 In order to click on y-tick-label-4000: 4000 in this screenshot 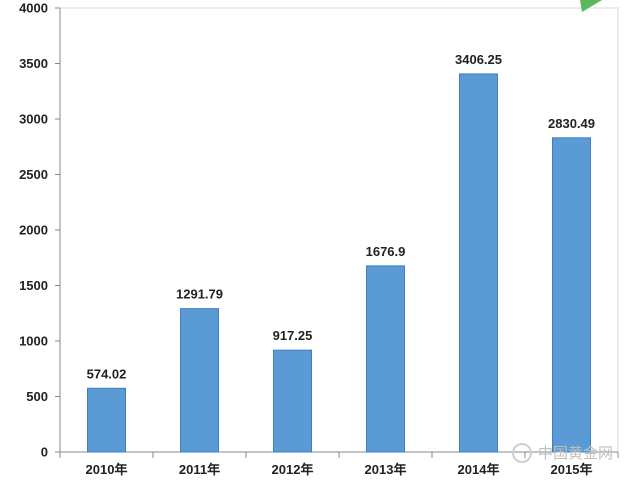, I will do `click(33, 8)`.